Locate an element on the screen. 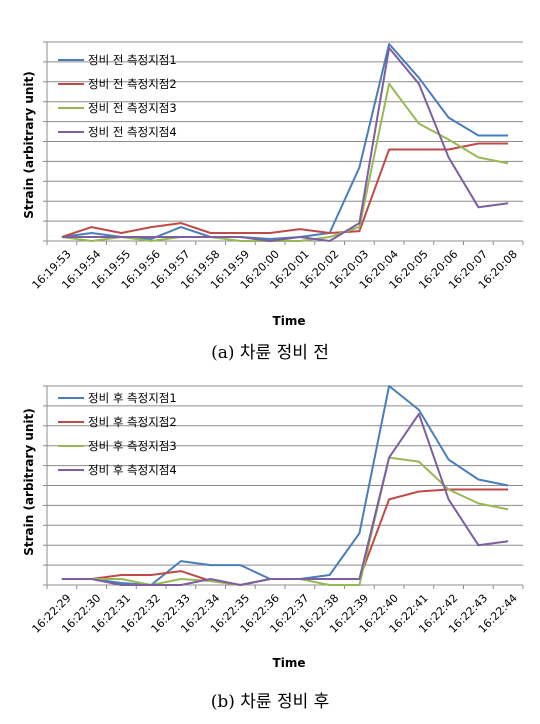 Image resolution: width=540 pixels, height=724 pixels. legend-label: 정비 전 측정지점1 is located at coordinates (132, 60).